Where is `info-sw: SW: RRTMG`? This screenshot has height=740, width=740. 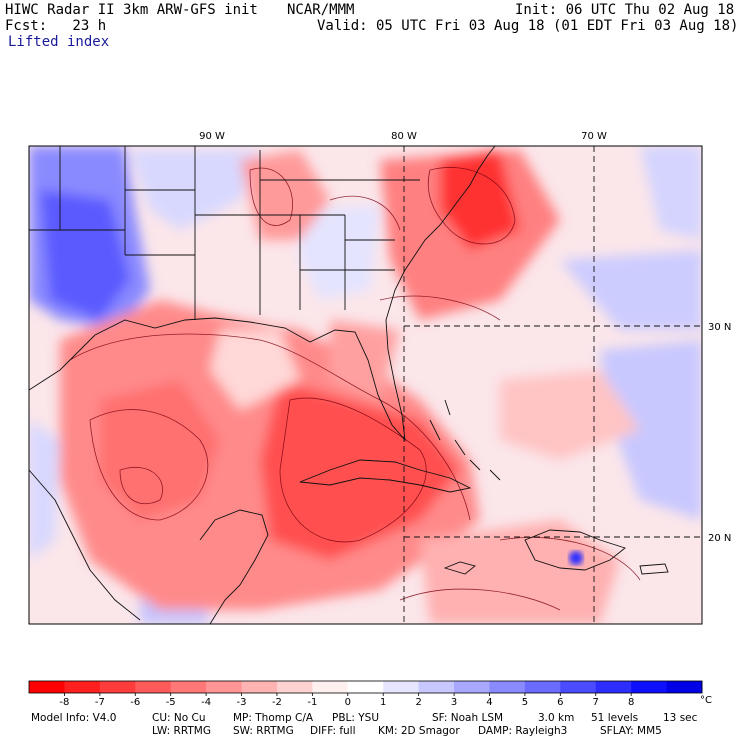 info-sw: SW: RRTMG is located at coordinates (263, 731).